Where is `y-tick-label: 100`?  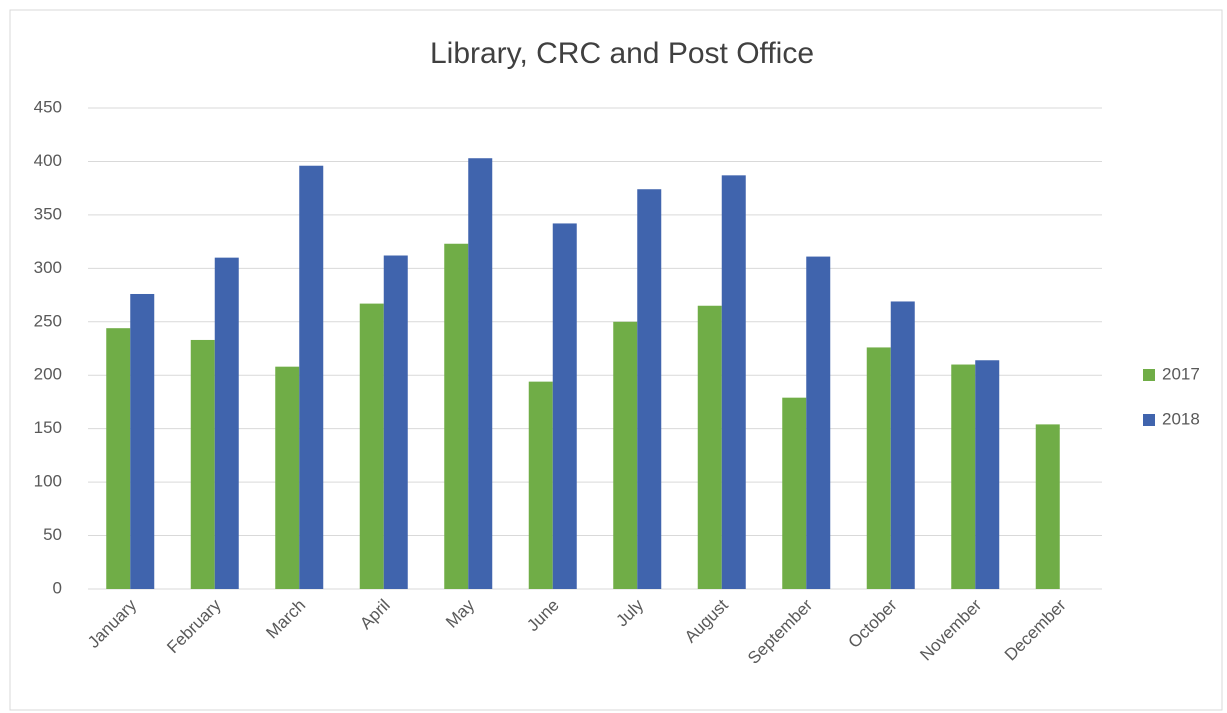
y-tick-label: 100 is located at coordinates (48, 481).